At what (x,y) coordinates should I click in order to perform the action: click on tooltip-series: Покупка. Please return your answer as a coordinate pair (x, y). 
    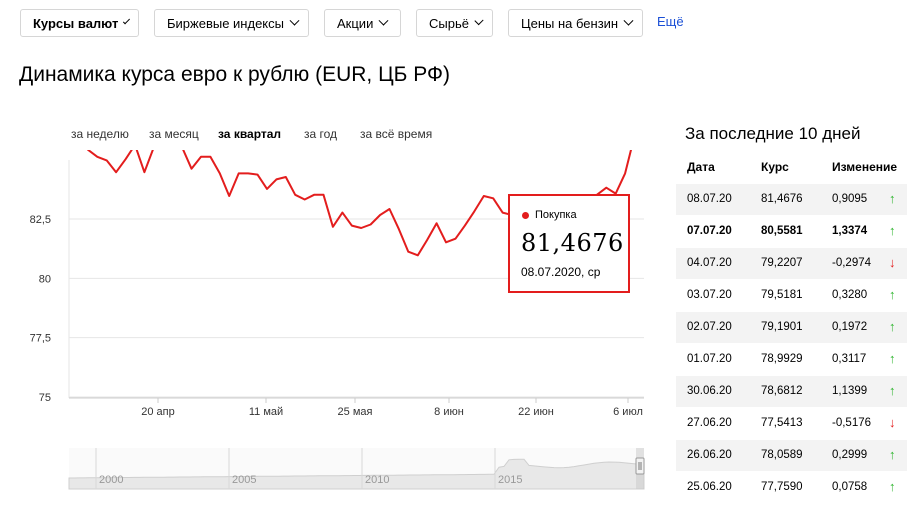
    Looking at the image, I should click on (549, 215).